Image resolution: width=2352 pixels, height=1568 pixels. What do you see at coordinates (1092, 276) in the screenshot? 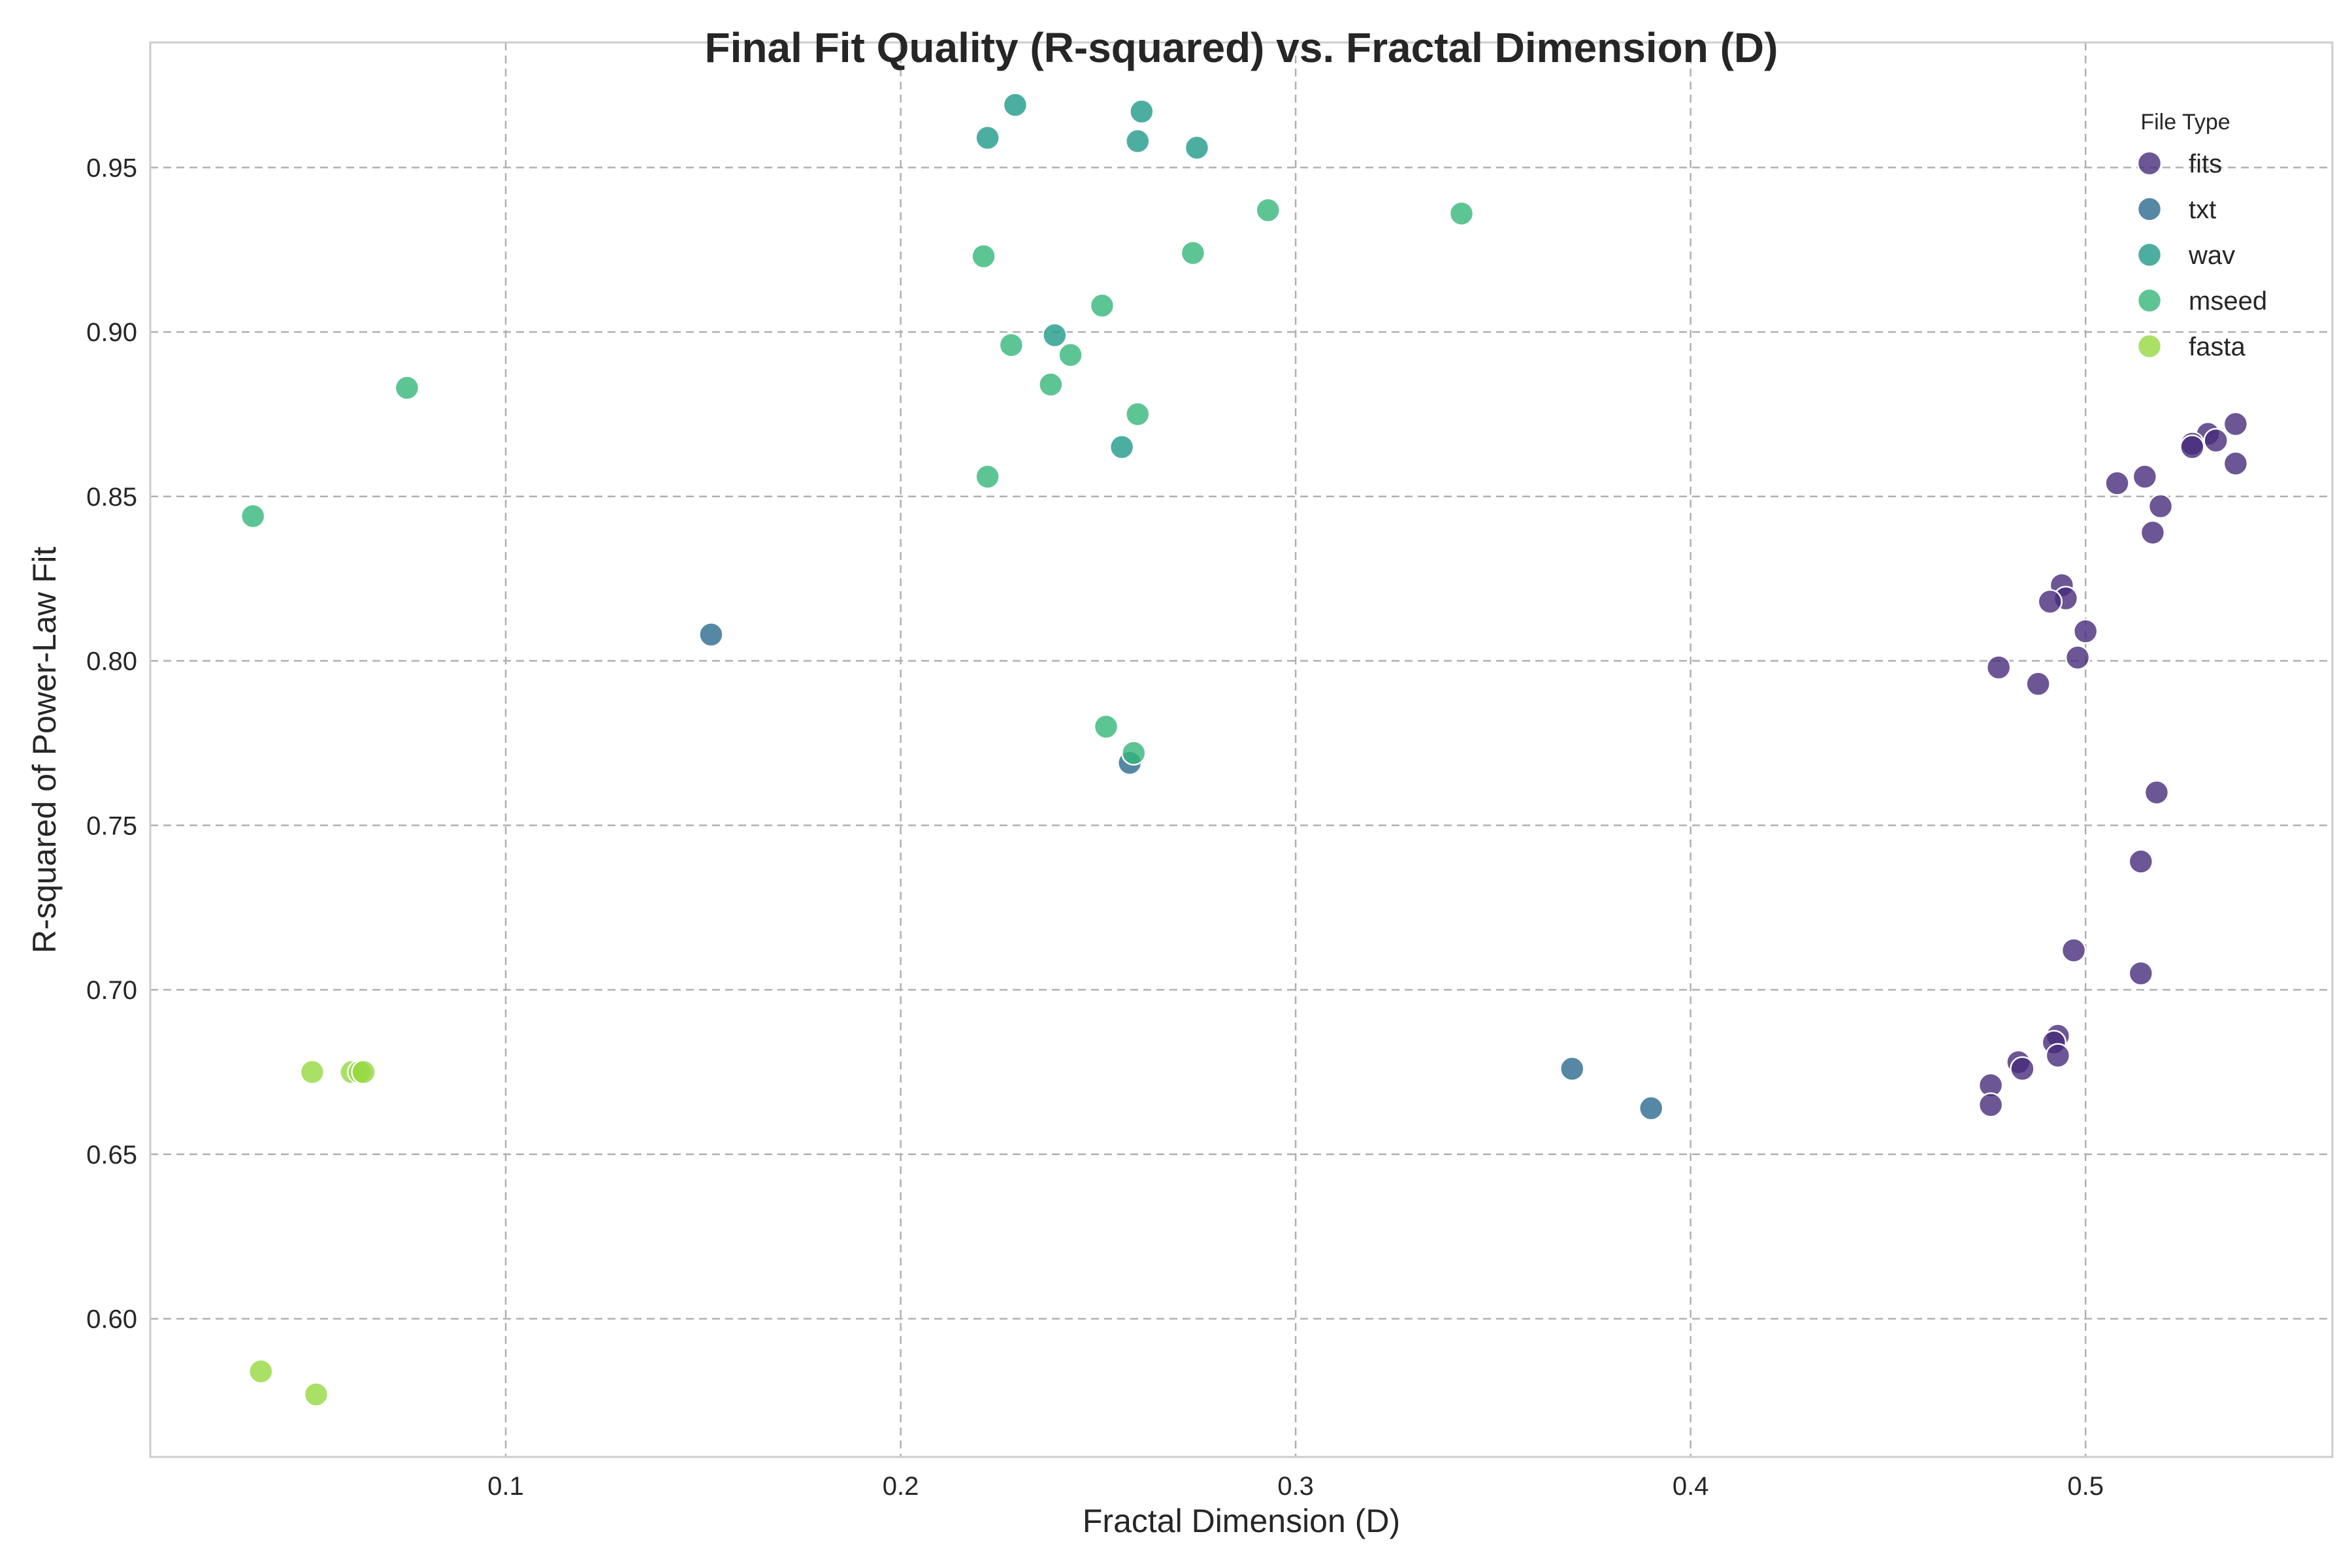
I see `series-wav` at bounding box center [1092, 276].